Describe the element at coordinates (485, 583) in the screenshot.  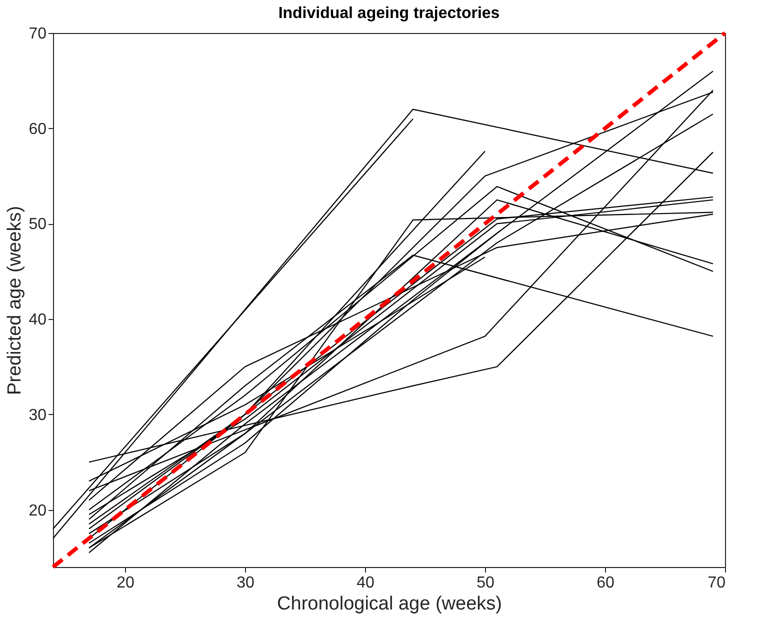
I see `x-tick-label: 50` at that location.